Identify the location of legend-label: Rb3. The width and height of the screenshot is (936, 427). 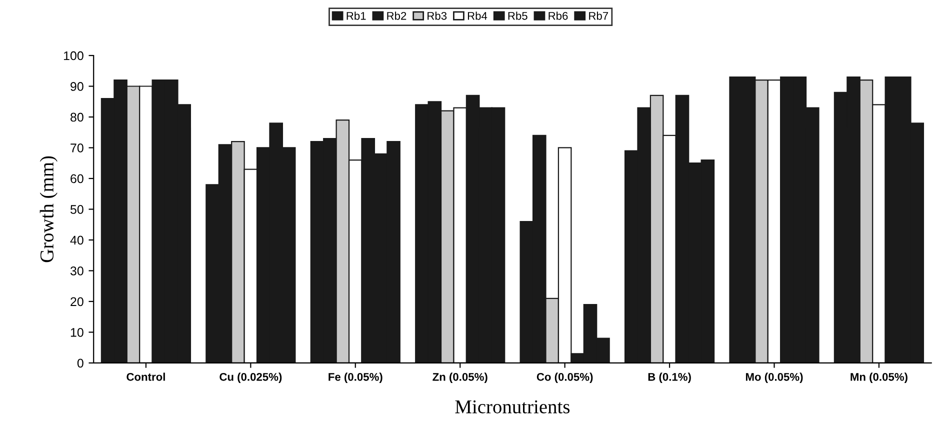
(437, 16).